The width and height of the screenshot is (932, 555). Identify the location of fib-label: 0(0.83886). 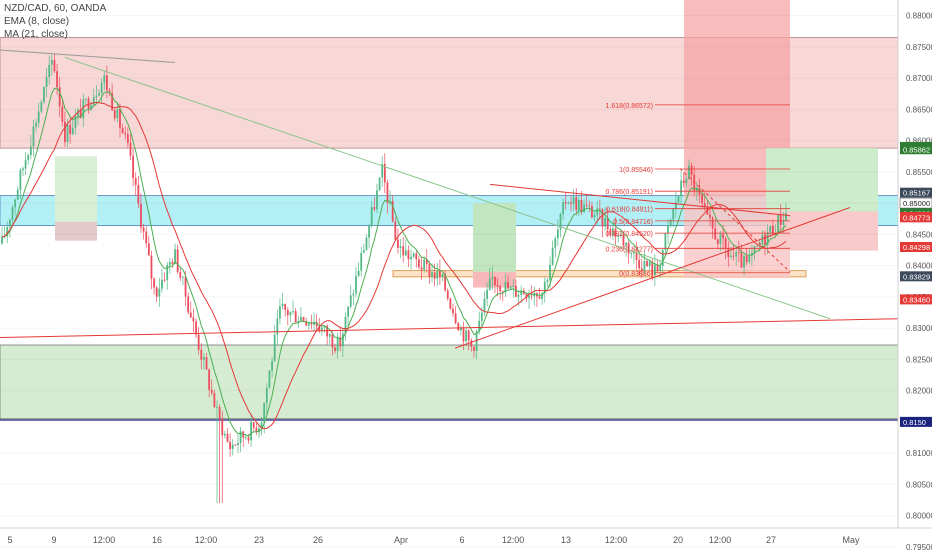
(636, 274).